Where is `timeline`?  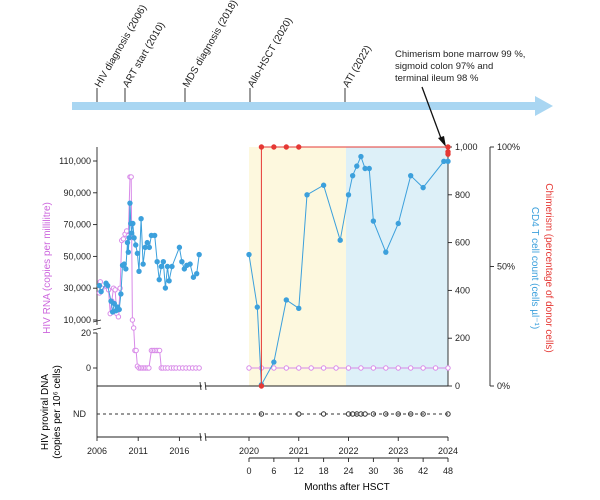
timeline is located at coordinates (312, 106).